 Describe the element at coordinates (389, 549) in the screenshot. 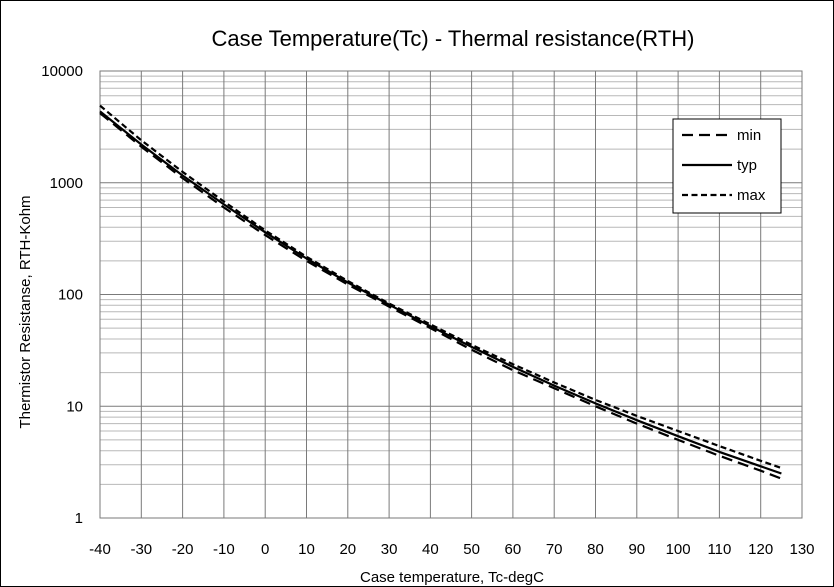

I see `x-tick-label: 30` at that location.